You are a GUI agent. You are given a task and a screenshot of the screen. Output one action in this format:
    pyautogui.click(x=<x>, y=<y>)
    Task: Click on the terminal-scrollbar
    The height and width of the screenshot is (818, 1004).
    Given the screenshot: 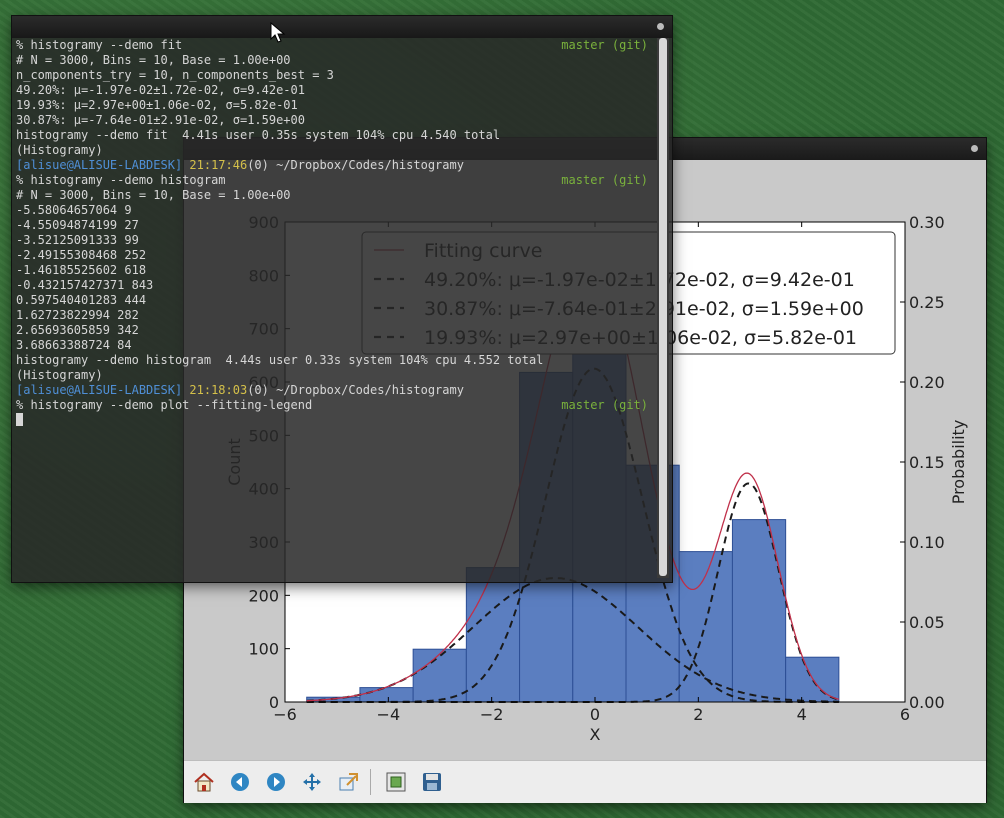 What is the action you would take?
    pyautogui.click(x=663, y=308)
    